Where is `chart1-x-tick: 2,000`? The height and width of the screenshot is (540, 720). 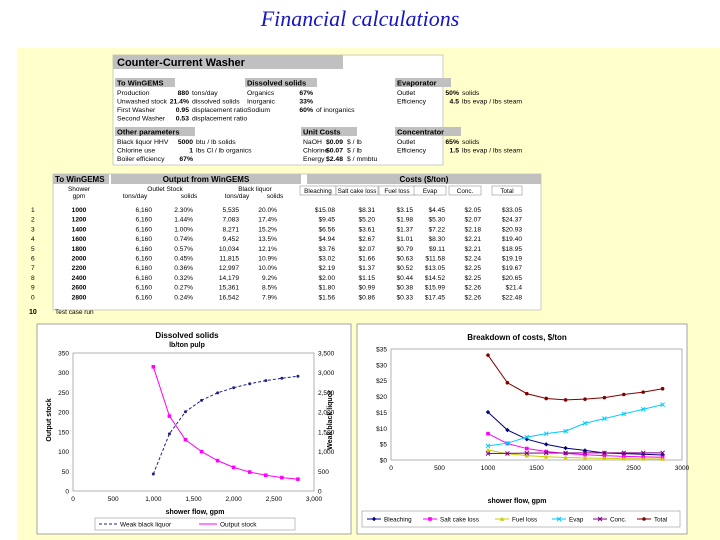 chart1-x-tick: 2,000 is located at coordinates (234, 499).